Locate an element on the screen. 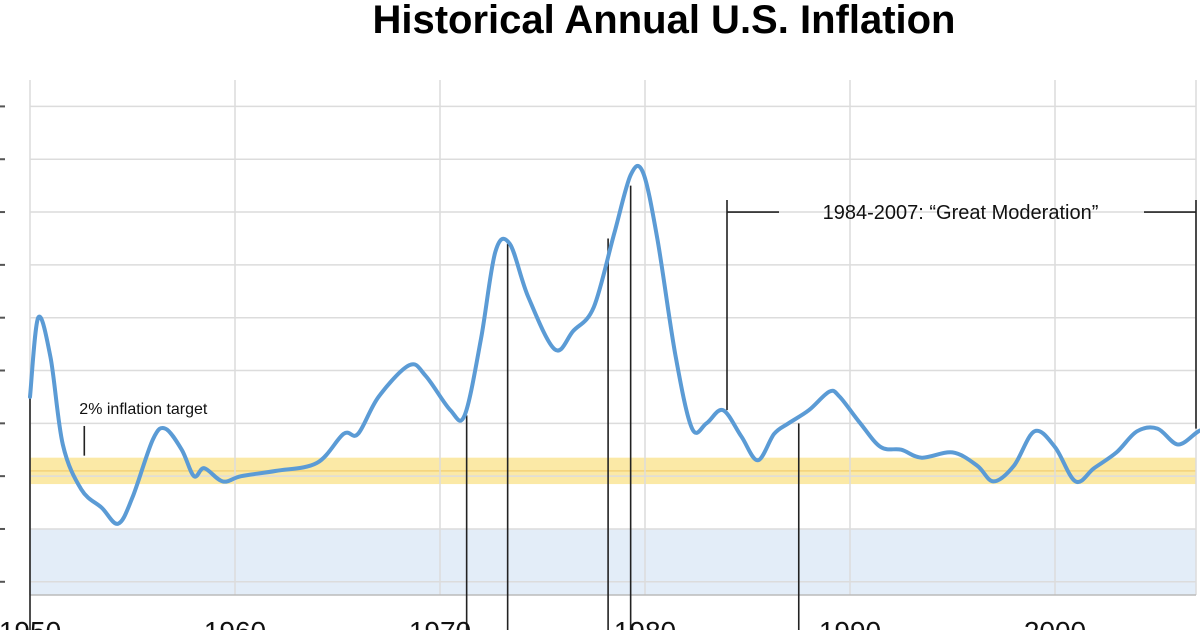 This screenshot has height=630, width=1200. x-tick-label: 1960 is located at coordinates (235, 623).